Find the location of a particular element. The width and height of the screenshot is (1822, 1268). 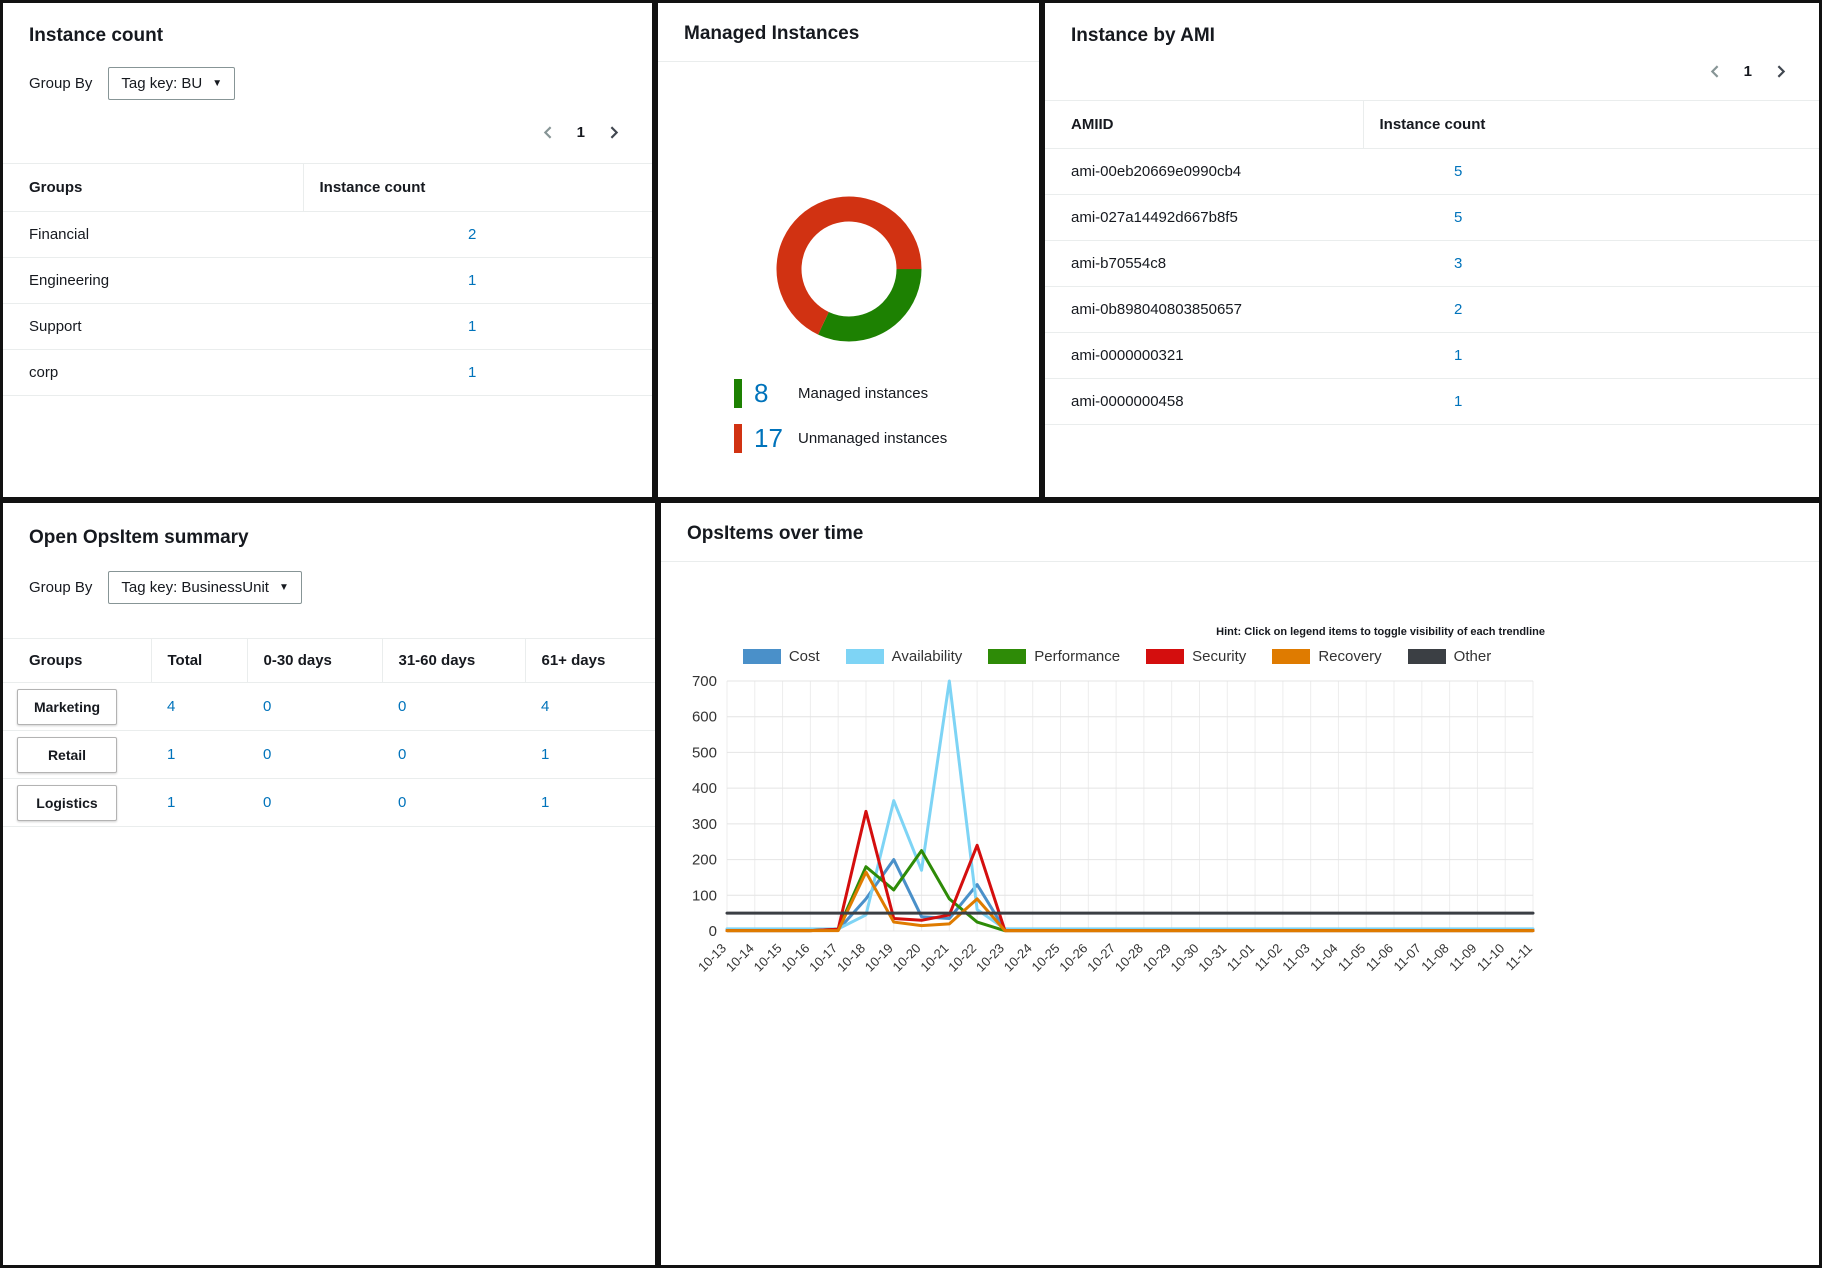

card-title: OpsItems over time is located at coordinates (775, 533).